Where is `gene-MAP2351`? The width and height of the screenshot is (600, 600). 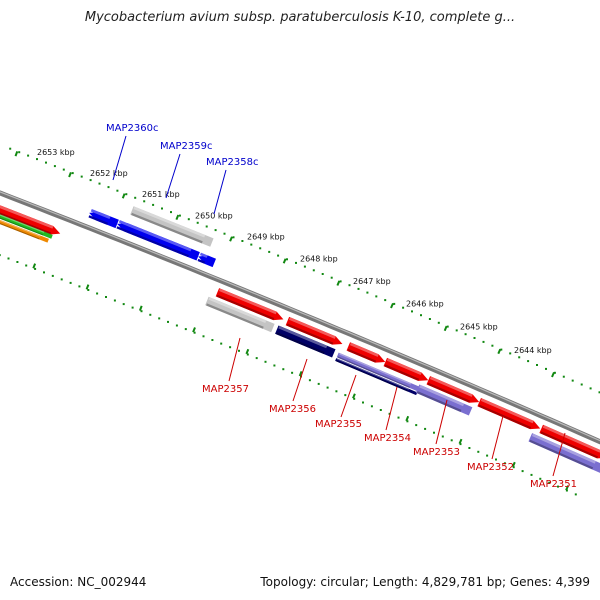
gene-MAP2351 is located at coordinates (569, 441).